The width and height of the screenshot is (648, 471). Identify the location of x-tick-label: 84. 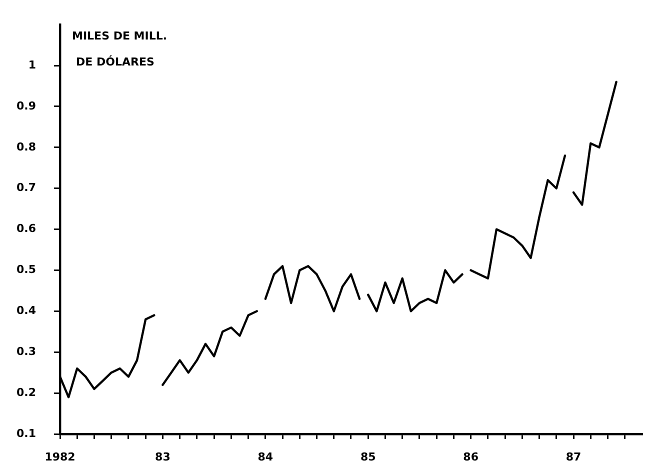
(266, 457).